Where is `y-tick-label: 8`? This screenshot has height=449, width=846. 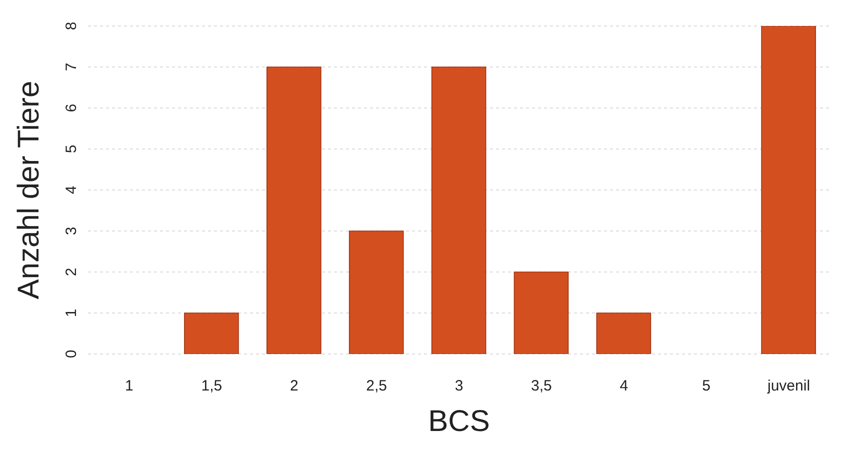 y-tick-label: 8 is located at coordinates (71, 26).